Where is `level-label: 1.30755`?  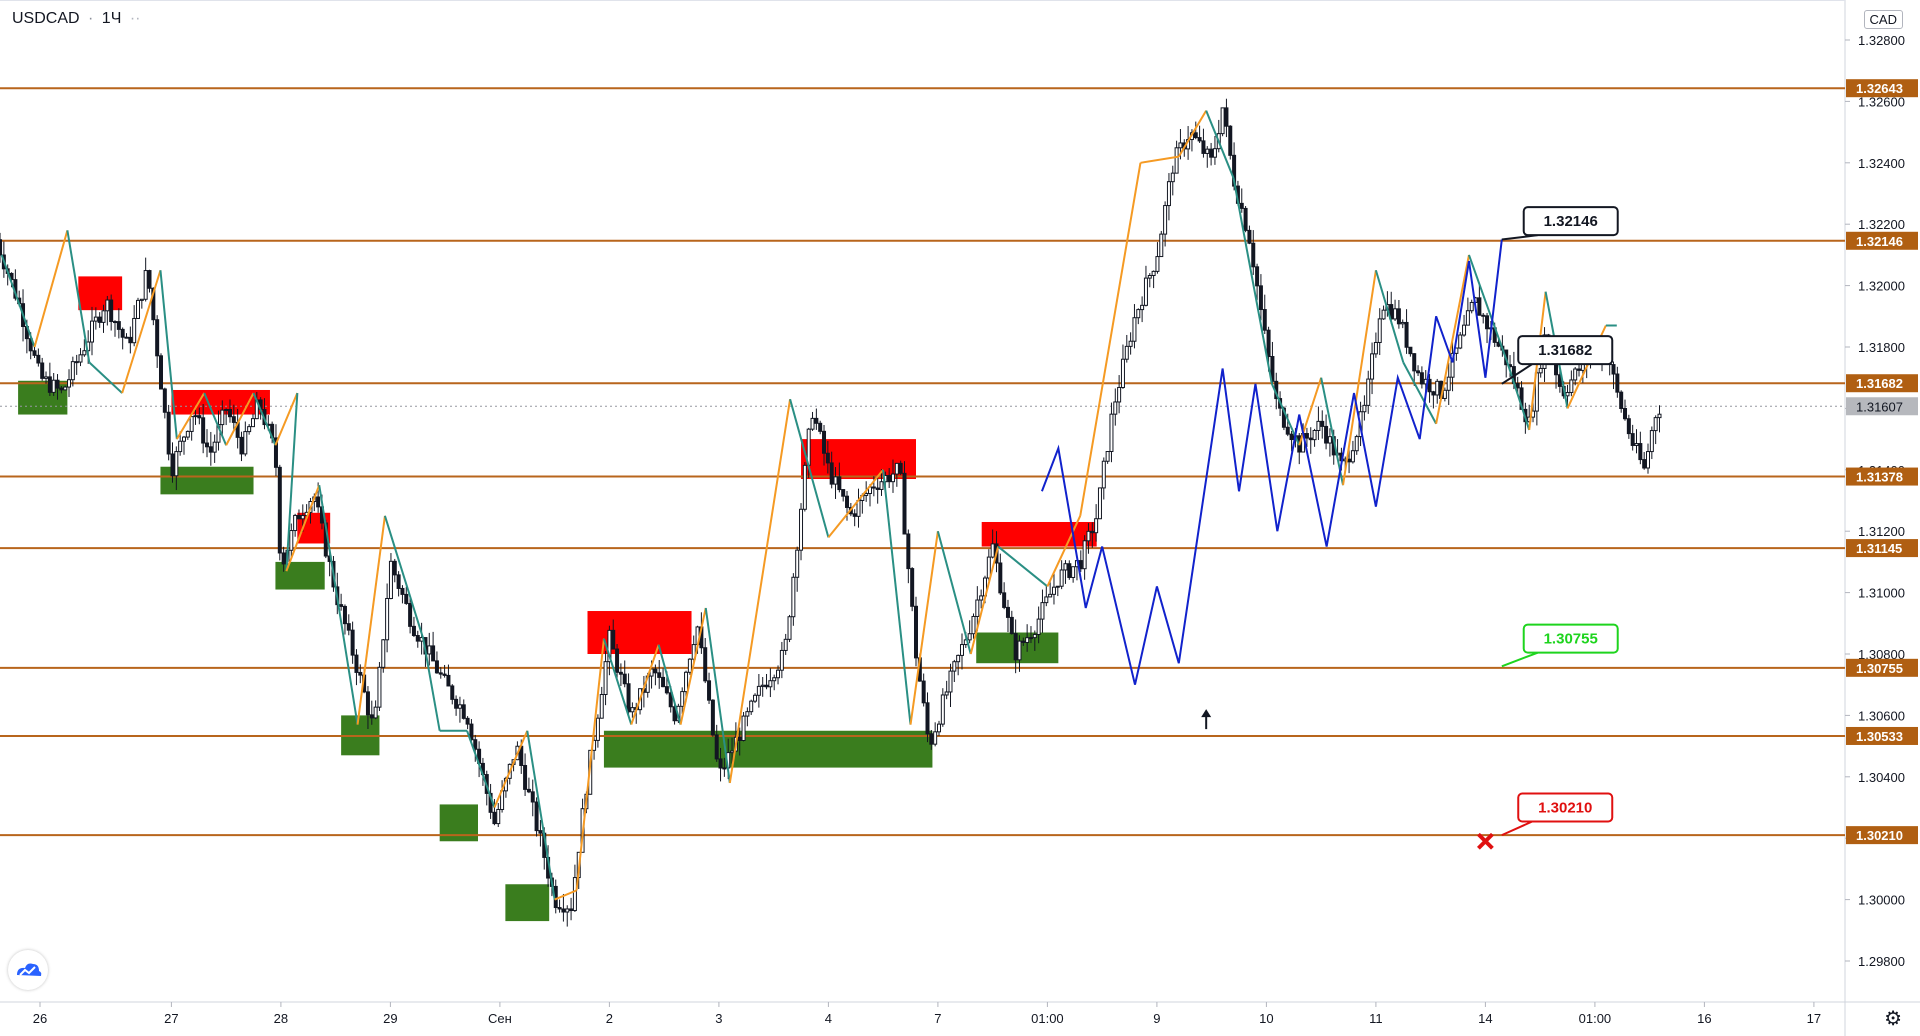 level-label: 1.30755 is located at coordinates (1879, 668).